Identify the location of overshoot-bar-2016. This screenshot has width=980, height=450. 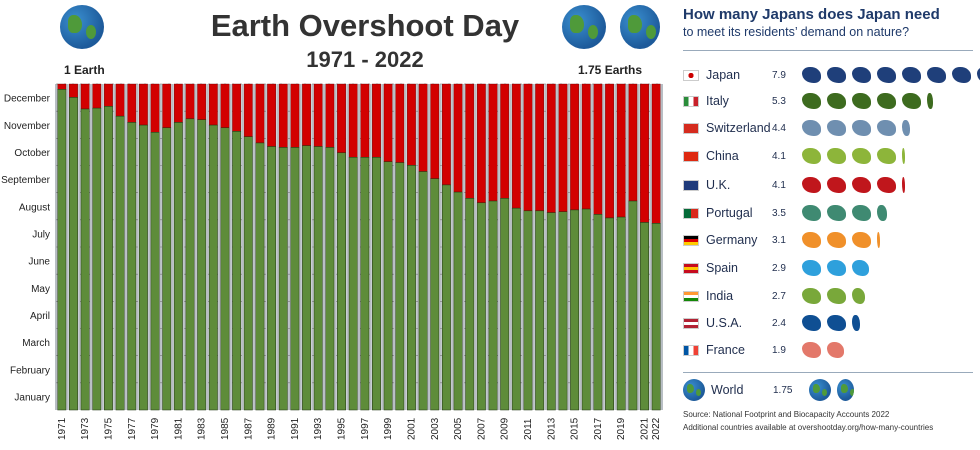
(586, 146).